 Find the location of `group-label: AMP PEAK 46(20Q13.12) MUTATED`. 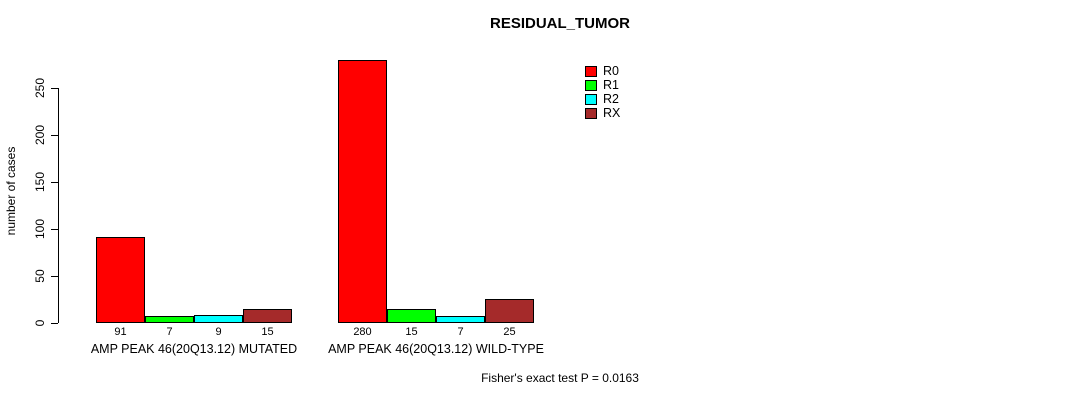

group-label: AMP PEAK 46(20Q13.12) MUTATED is located at coordinates (194, 349).